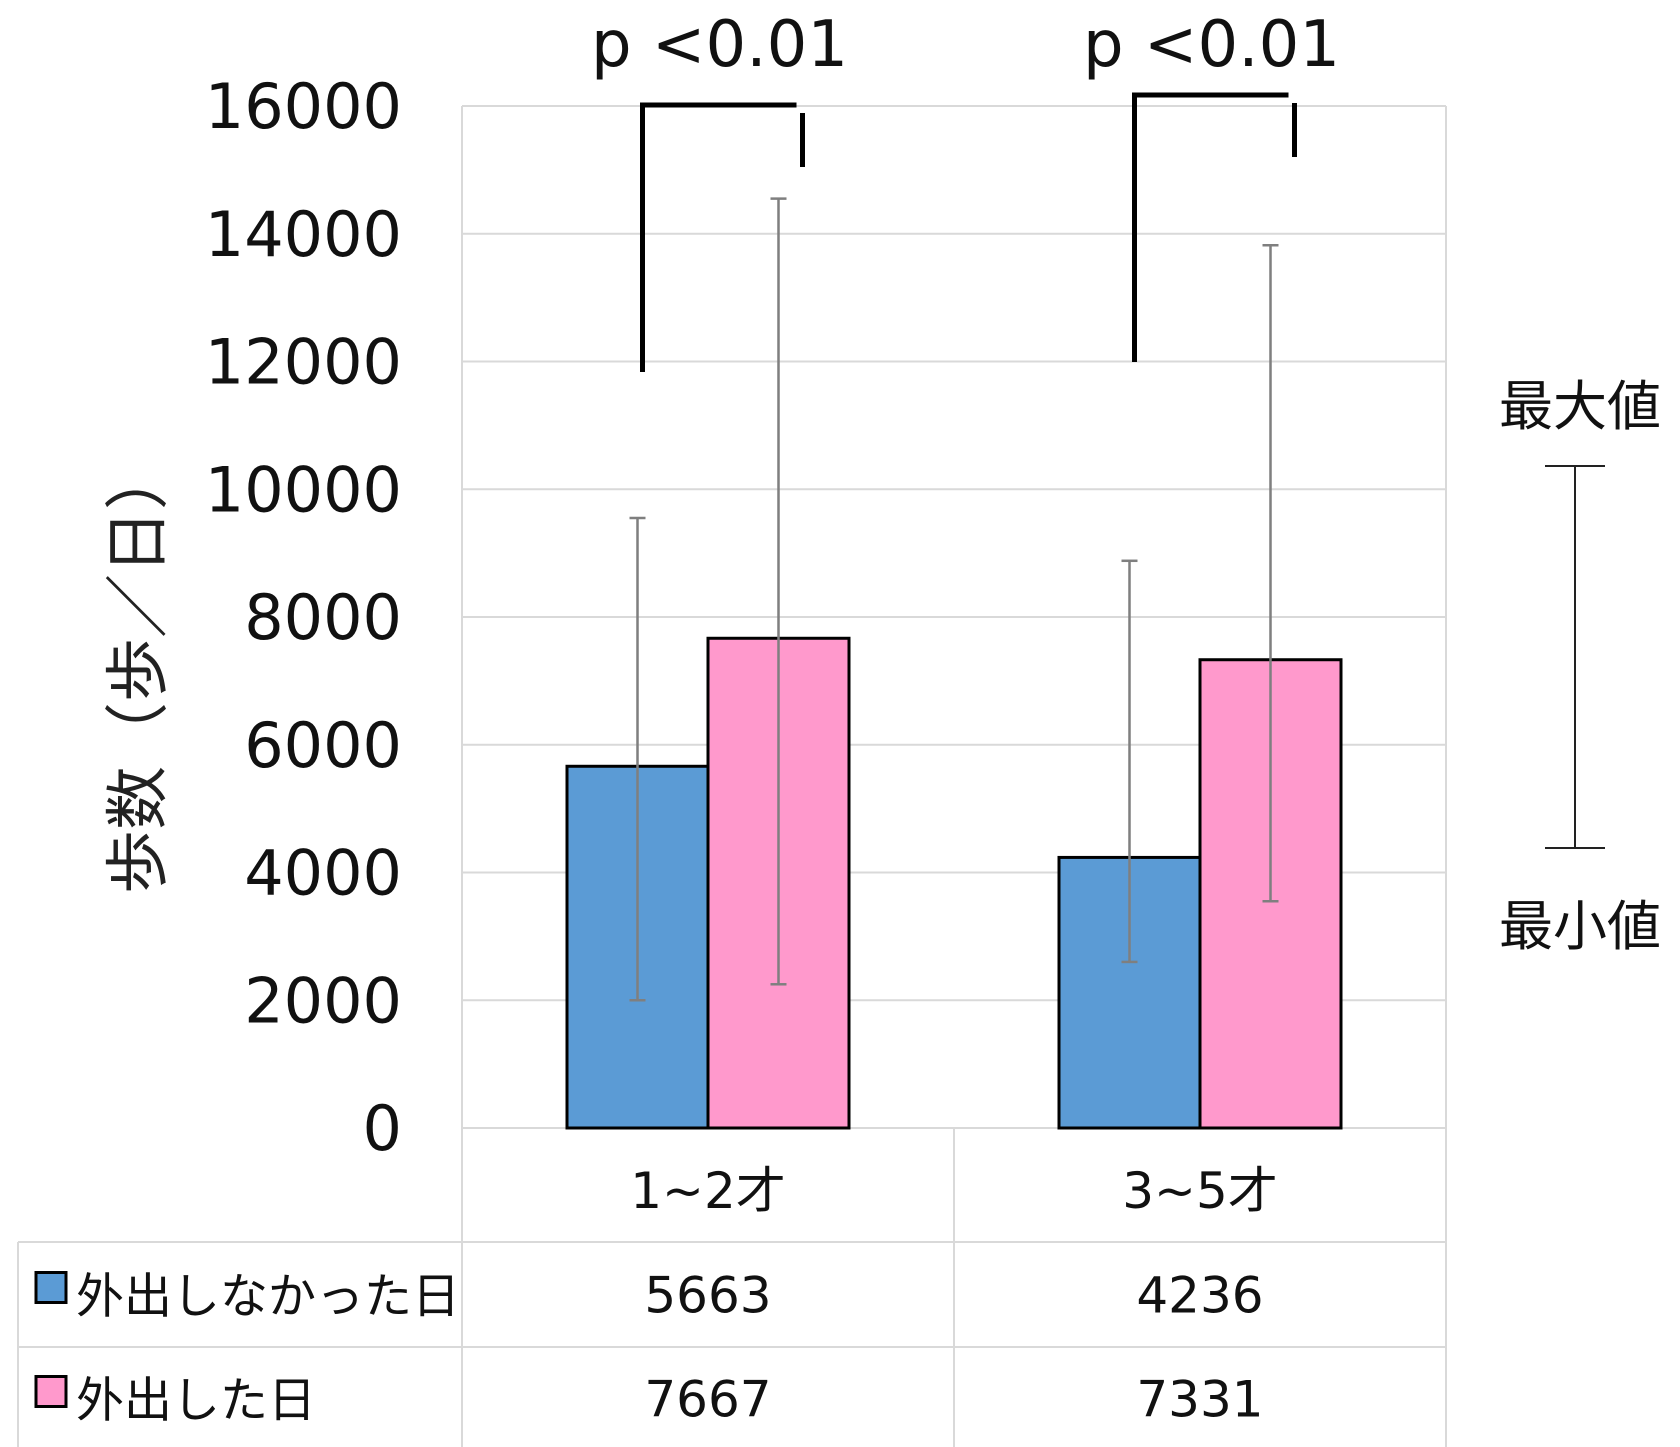  I want to click on y-tick-label: 6000, so click(323, 745).